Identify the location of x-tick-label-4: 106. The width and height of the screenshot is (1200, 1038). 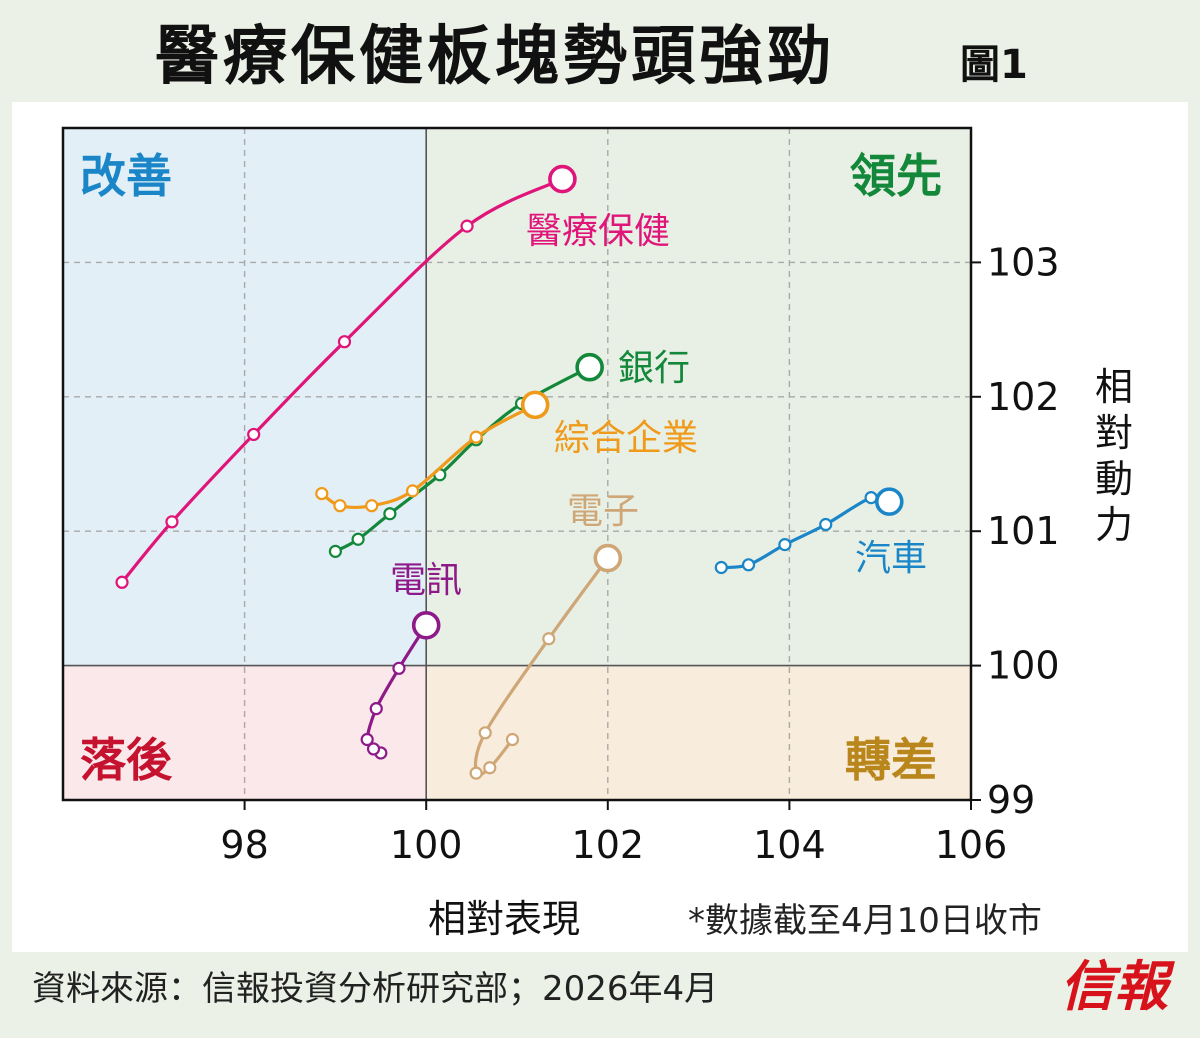
(971, 845).